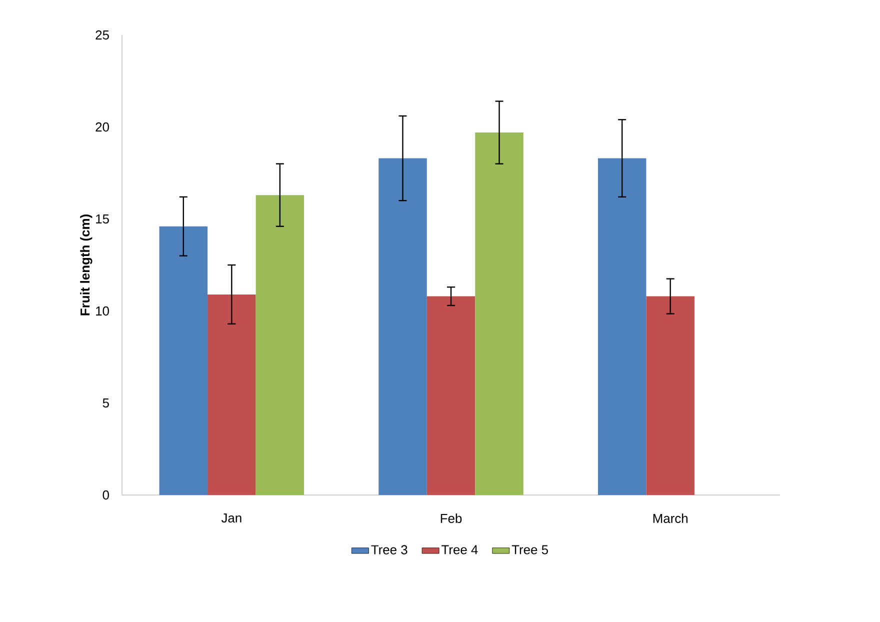 This screenshot has width=880, height=622. I want to click on x-tick-label: Feb, so click(451, 519).